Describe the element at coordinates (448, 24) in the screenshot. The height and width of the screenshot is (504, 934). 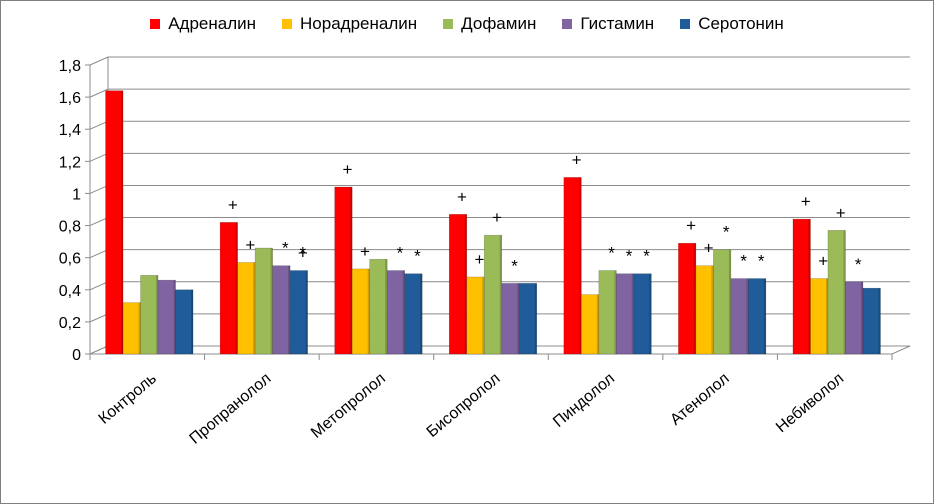
I see `legend-swatch-dopamine` at that location.